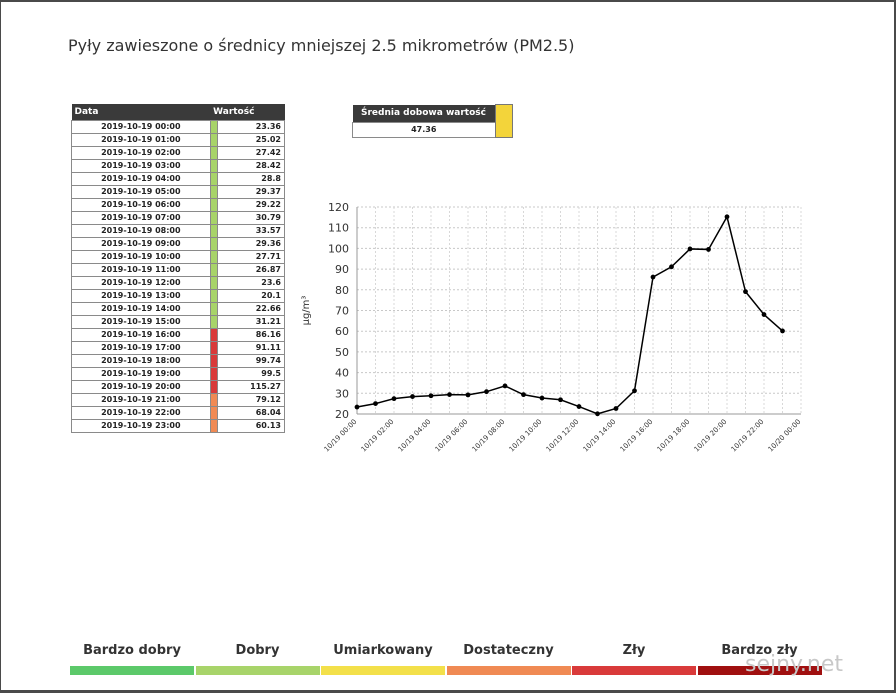  Describe the element at coordinates (141, 322) in the screenshot. I see `row-date: 2019-10-19 15:00` at that location.